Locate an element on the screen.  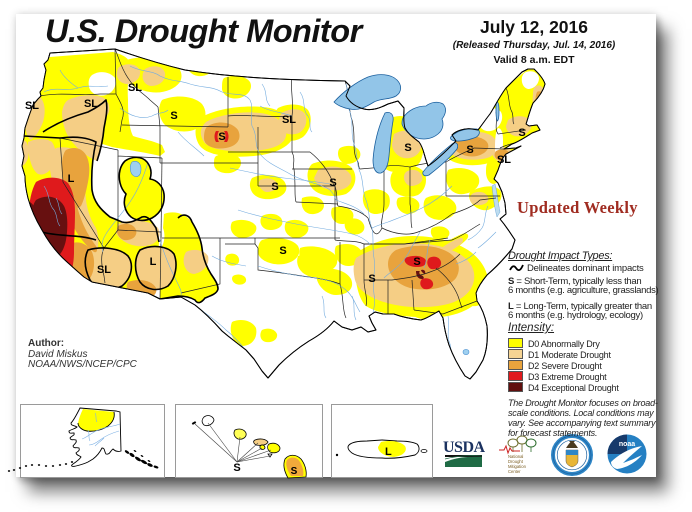
svg-text: National is located at coordinates (515, 456).